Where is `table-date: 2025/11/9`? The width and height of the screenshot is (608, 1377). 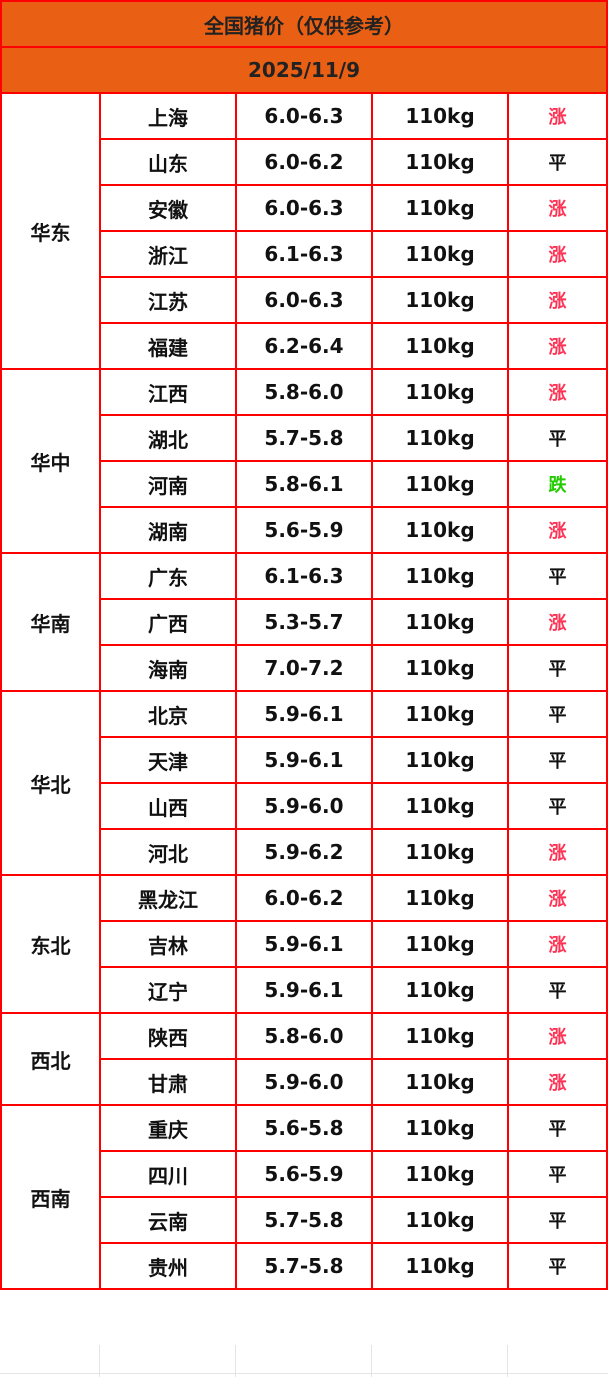
table-date: 2025/11/9 is located at coordinates (304, 70).